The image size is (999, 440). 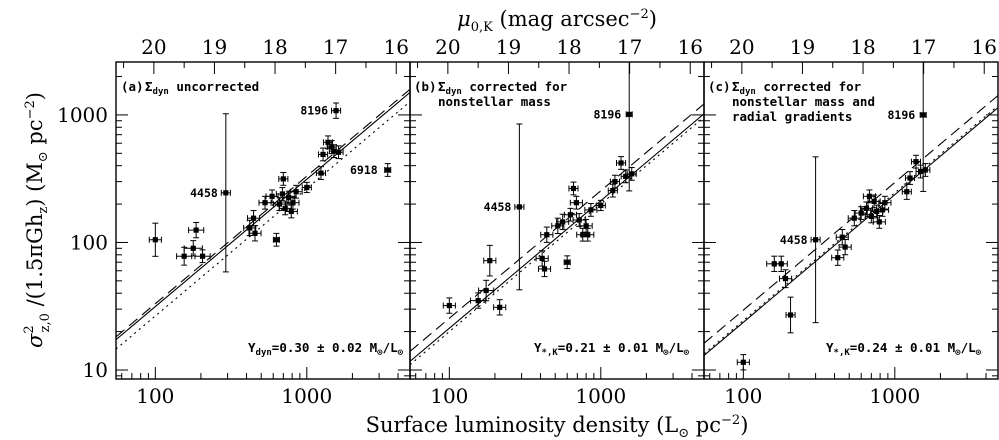 I want to click on x-tick-label: 1000, so click(x=894, y=396).